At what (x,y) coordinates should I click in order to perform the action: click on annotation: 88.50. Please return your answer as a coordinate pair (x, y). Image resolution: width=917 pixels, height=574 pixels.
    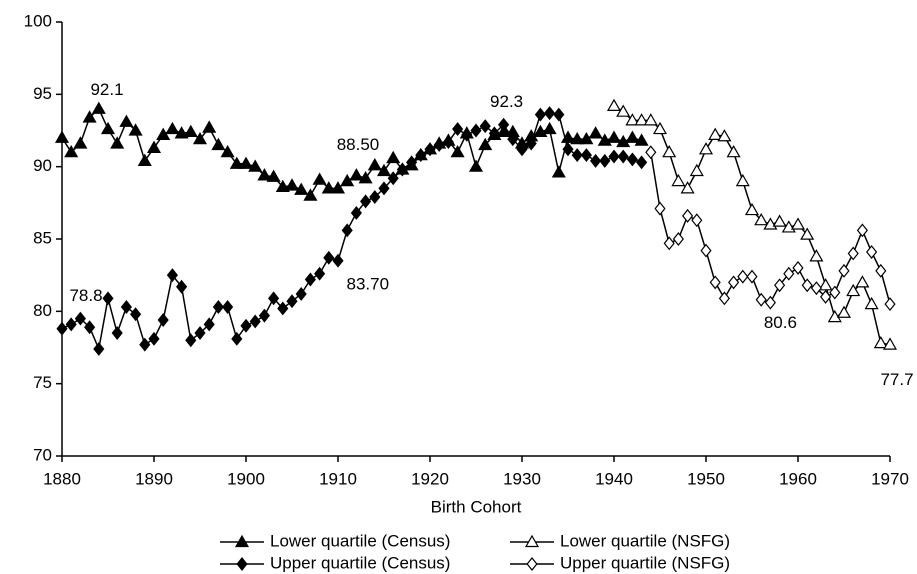
    Looking at the image, I should click on (358, 144).